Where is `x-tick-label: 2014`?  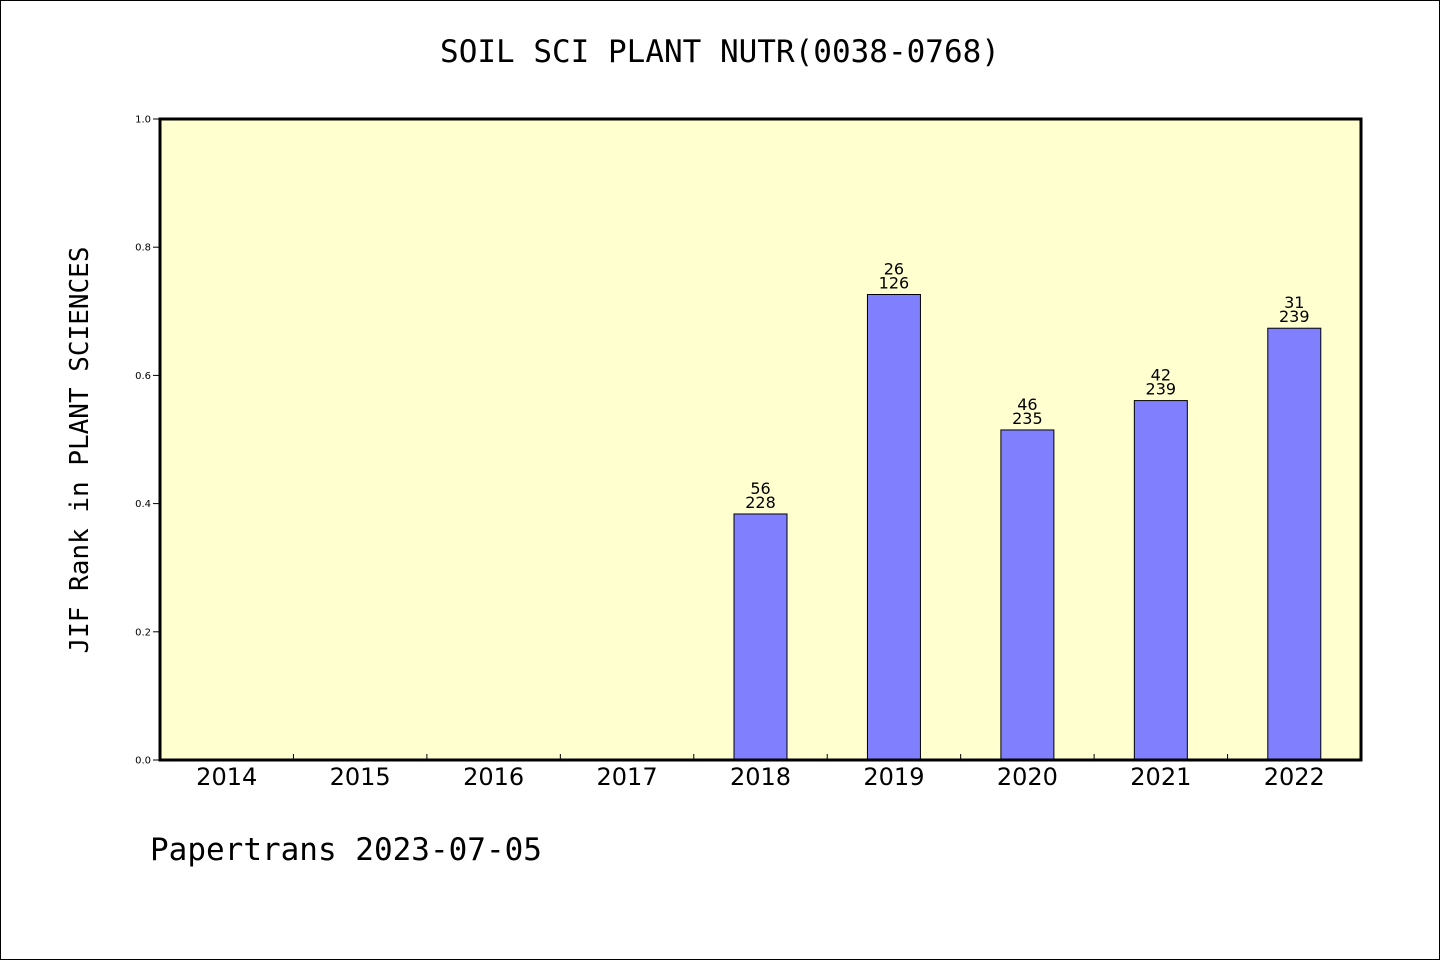
x-tick-label: 2014 is located at coordinates (226, 777).